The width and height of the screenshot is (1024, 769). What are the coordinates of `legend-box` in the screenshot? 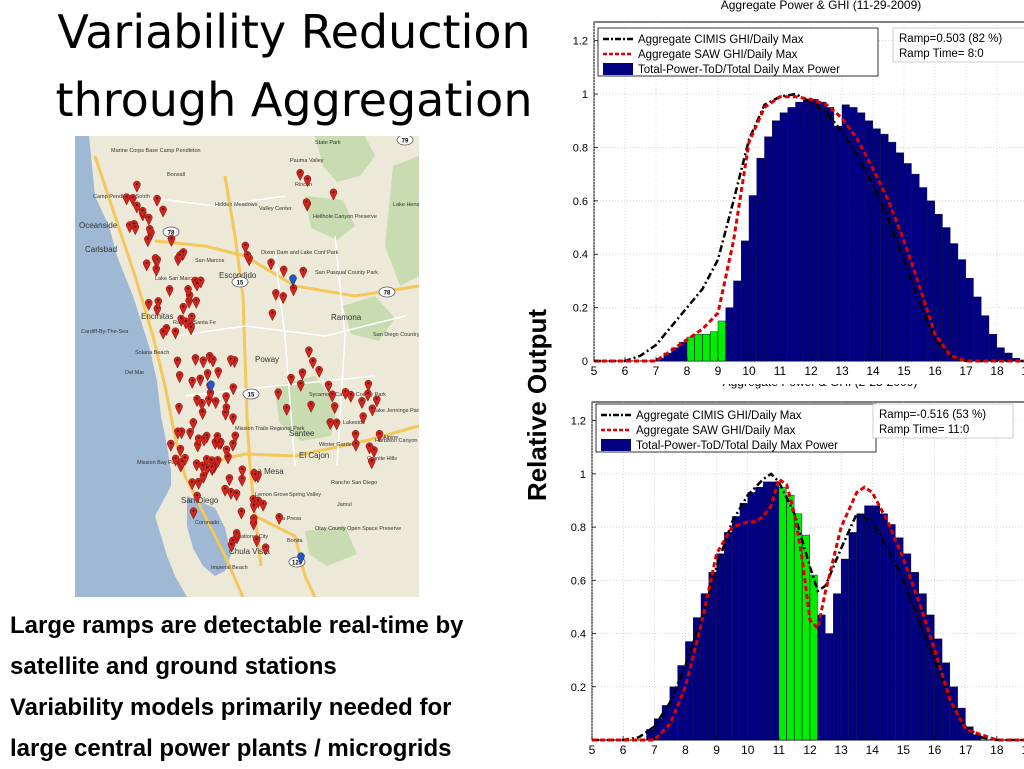 It's located at (738, 52).